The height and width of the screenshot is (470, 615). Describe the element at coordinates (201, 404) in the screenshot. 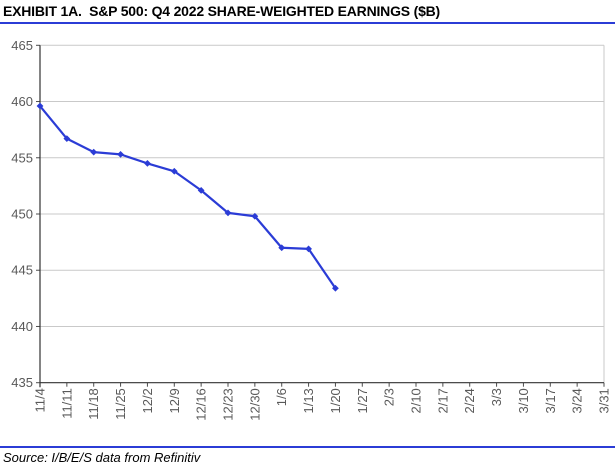

I see `x-tick-label: 12/16` at that location.